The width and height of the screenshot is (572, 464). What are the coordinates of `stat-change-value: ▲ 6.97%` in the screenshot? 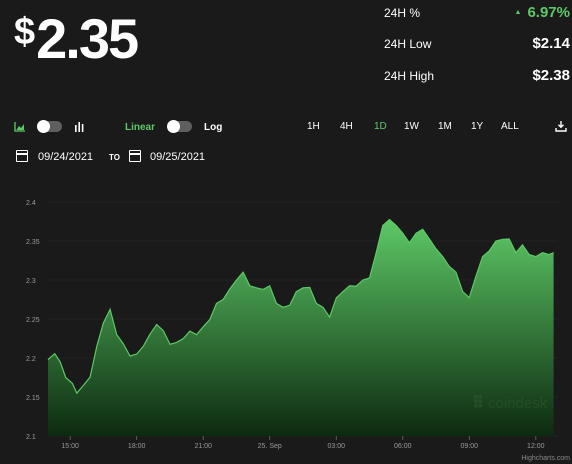 It's located at (542, 12).